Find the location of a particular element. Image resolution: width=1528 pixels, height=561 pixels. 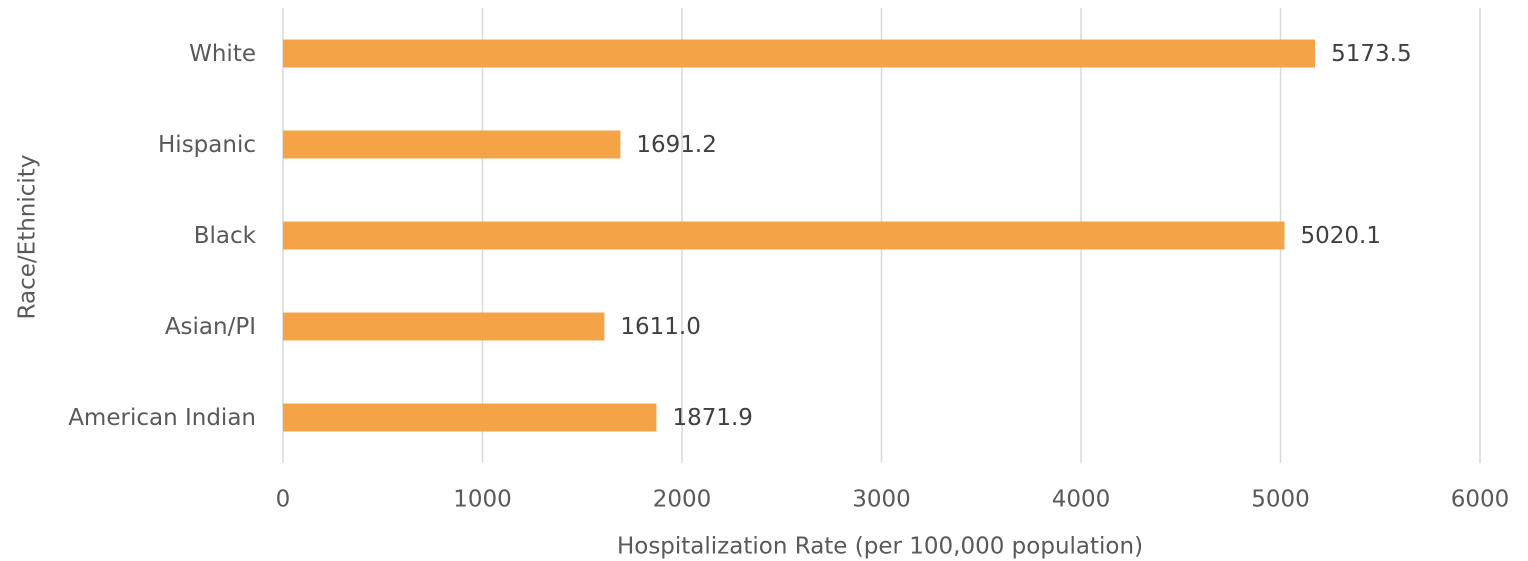

value-label: 5020.1 is located at coordinates (1341, 236).